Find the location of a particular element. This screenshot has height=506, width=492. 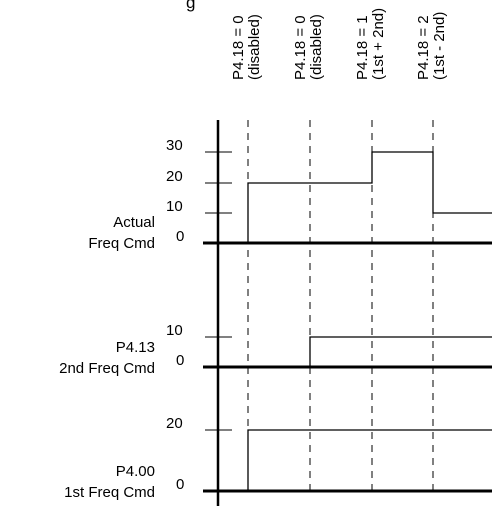

panel-first: 20 0 P4.00 1st Freq Cmd is located at coordinates (278, 458).